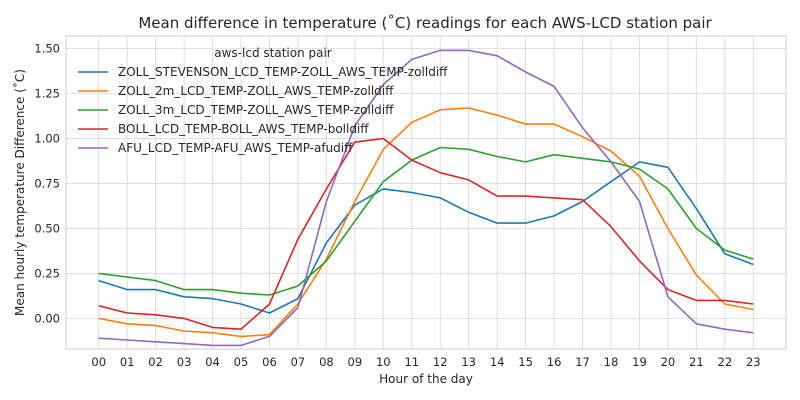 Image resolution: width=800 pixels, height=400 pixels. I want to click on x-tick-label: 21, so click(696, 362).